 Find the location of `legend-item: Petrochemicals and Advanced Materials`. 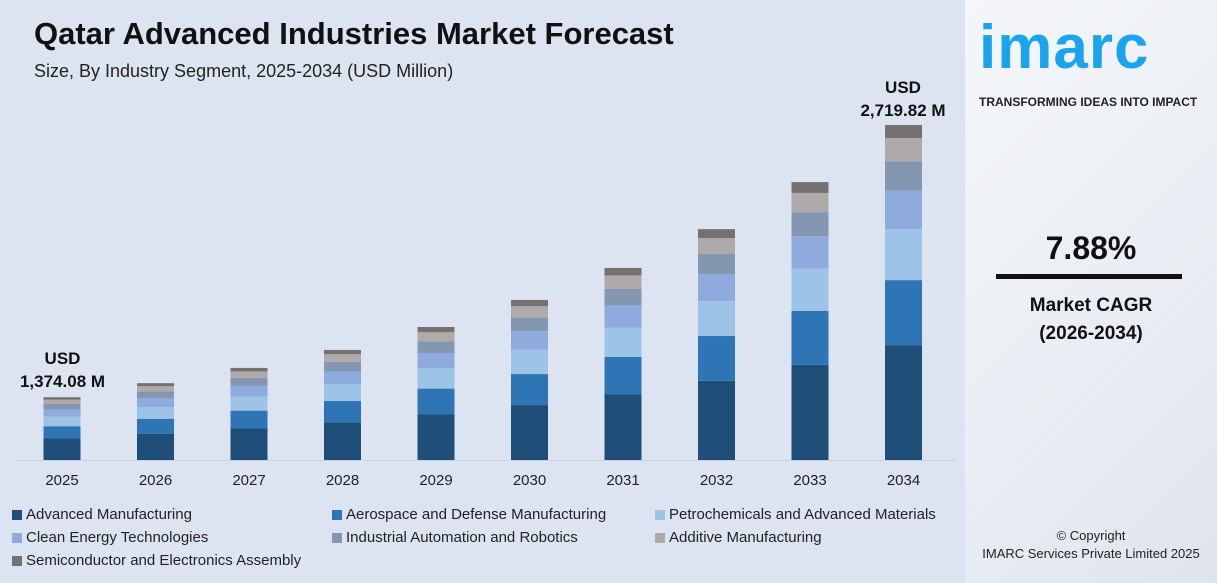

legend-item: Petrochemicals and Advanced Materials is located at coordinates (795, 514).